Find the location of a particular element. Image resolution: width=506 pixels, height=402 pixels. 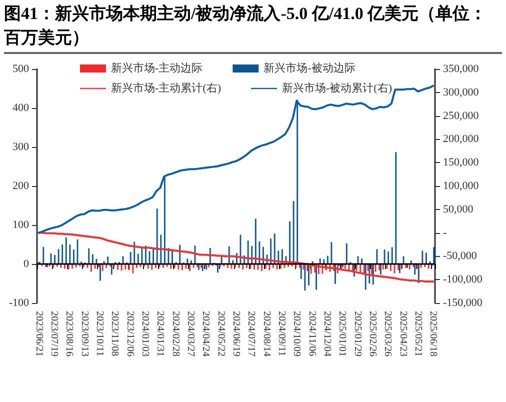

x-tick-label: 2024/06/19 is located at coordinates (236, 334).